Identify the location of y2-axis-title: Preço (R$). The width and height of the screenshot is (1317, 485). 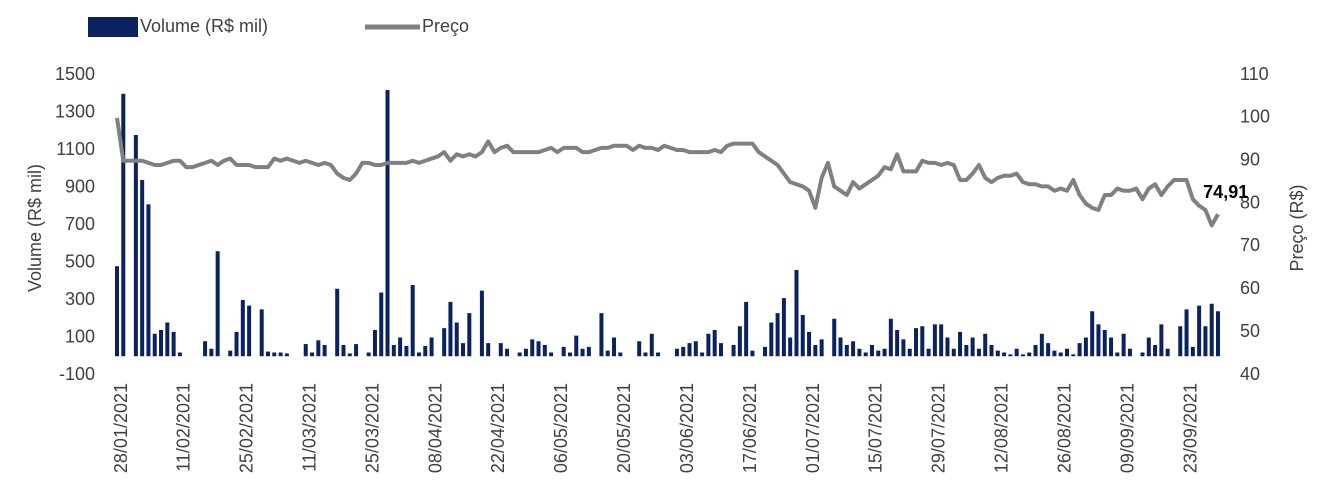
(1297, 227).